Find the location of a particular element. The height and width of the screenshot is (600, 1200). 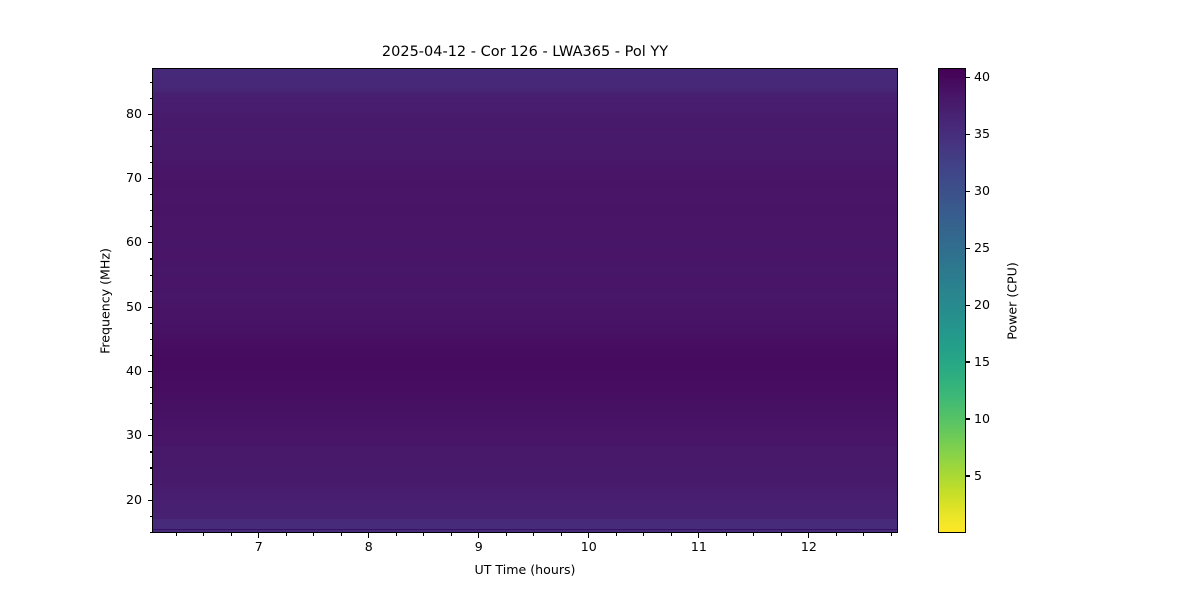

y-axis-tick-label: 40 is located at coordinates (133, 371).